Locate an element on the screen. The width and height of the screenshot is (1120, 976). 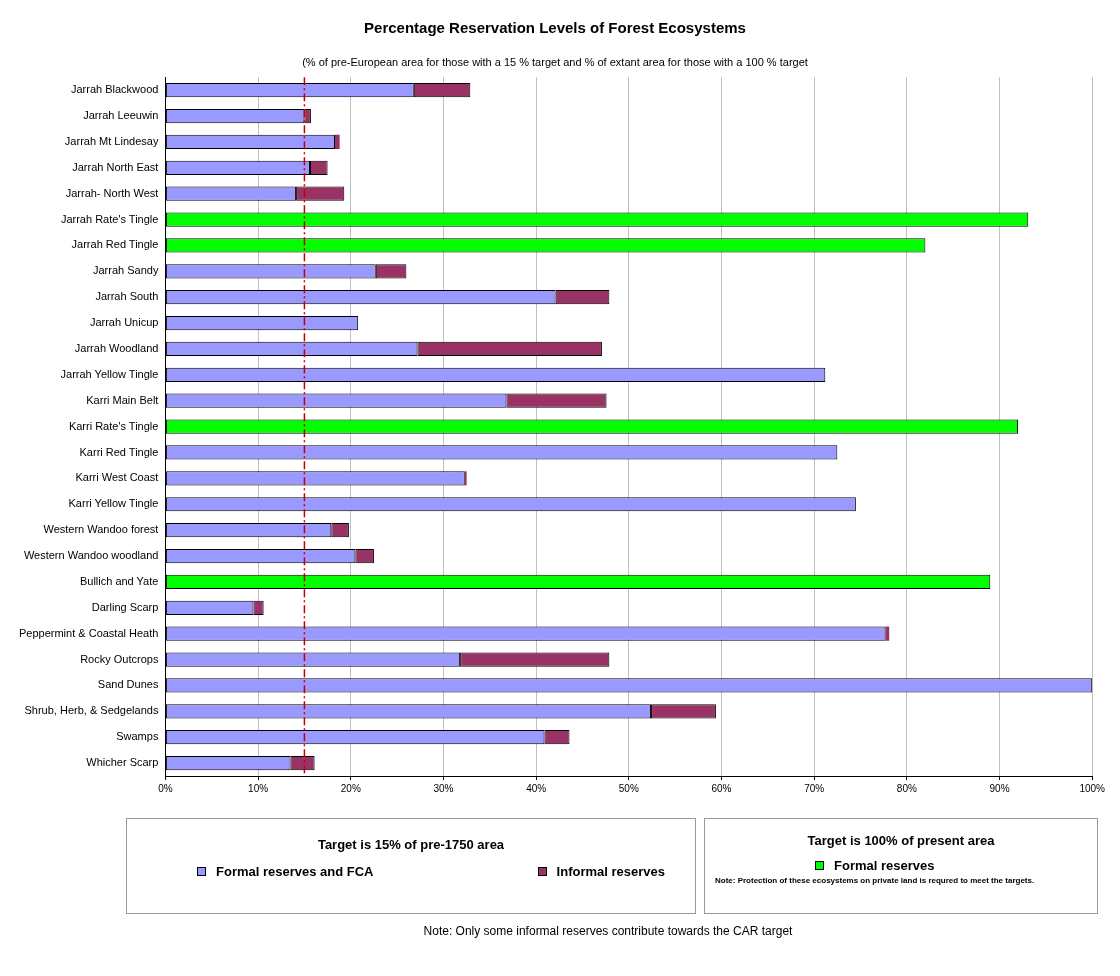
y-tick-label: Darling Scarp is located at coordinates (125, 606).